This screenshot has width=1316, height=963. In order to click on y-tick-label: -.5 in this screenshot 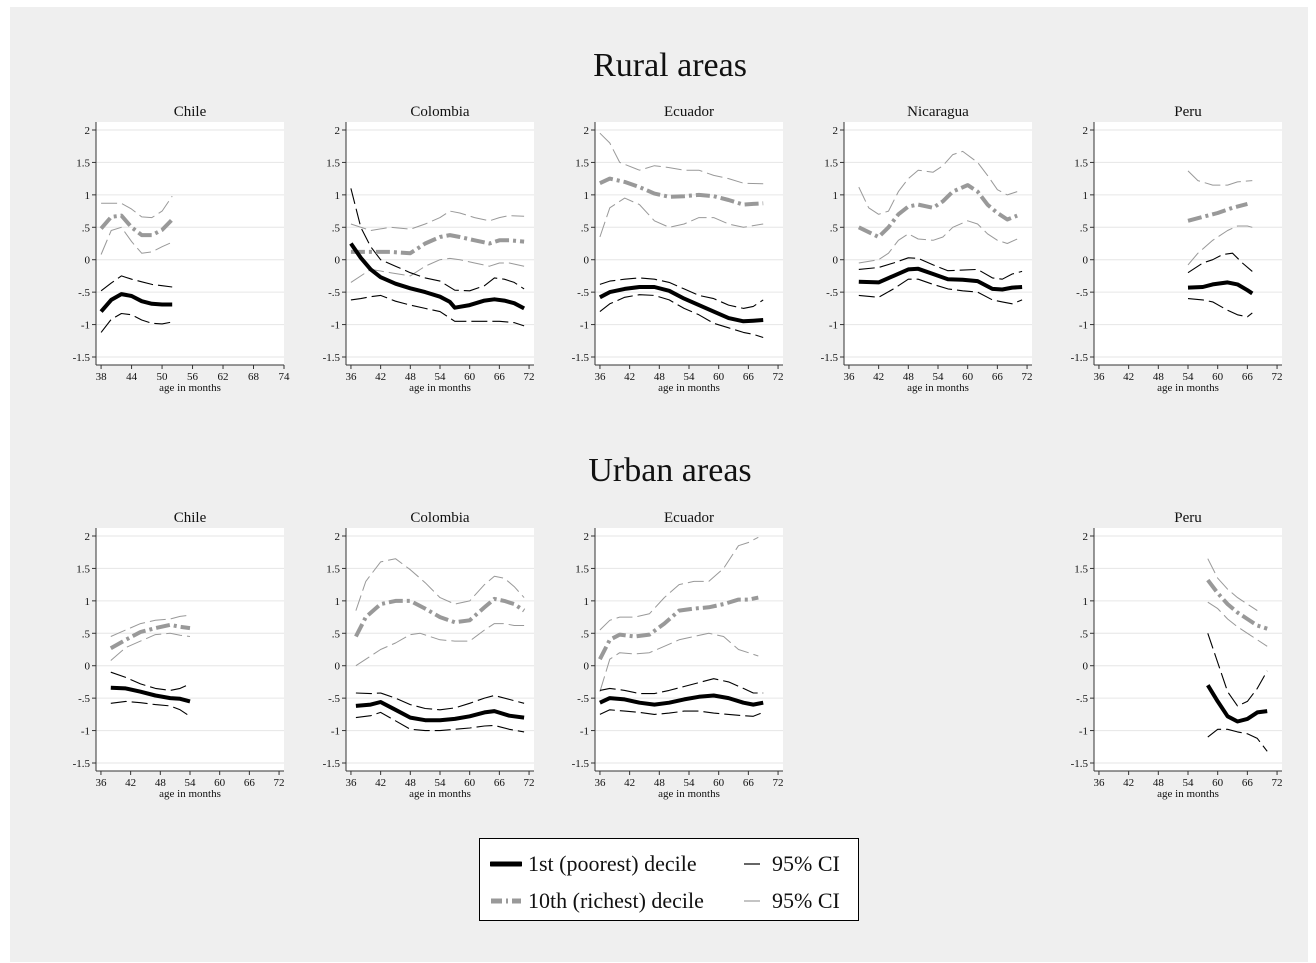, I will do `click(334, 293)`.